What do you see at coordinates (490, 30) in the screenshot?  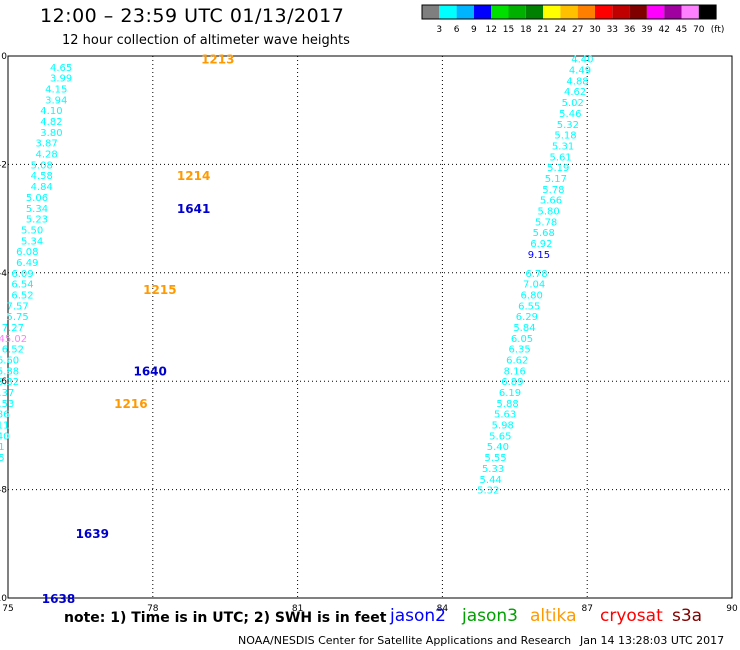 I see `legend-label: 12` at bounding box center [490, 30].